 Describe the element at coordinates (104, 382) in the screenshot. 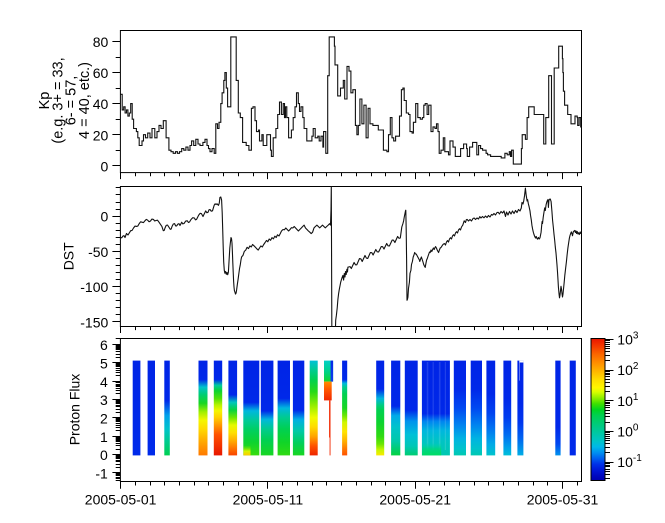

I see `svg-text: 4` at that location.